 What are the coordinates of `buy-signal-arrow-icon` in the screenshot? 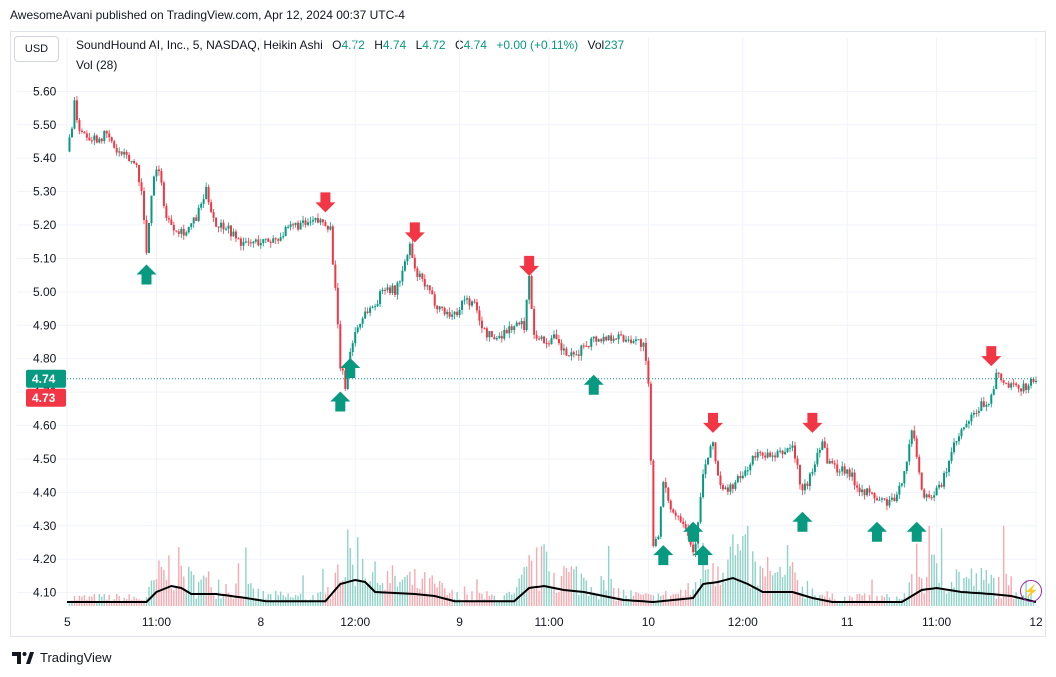 It's located at (146, 274).